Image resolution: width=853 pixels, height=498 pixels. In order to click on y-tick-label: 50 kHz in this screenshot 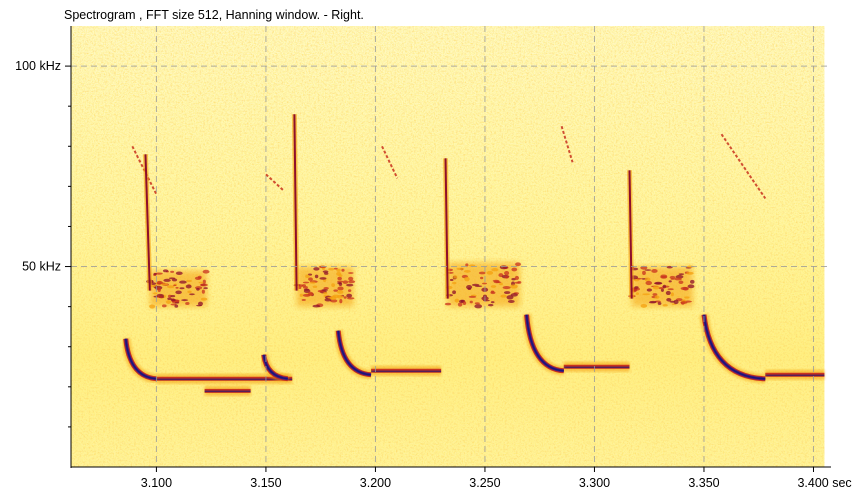, I will do `click(41, 267)`.